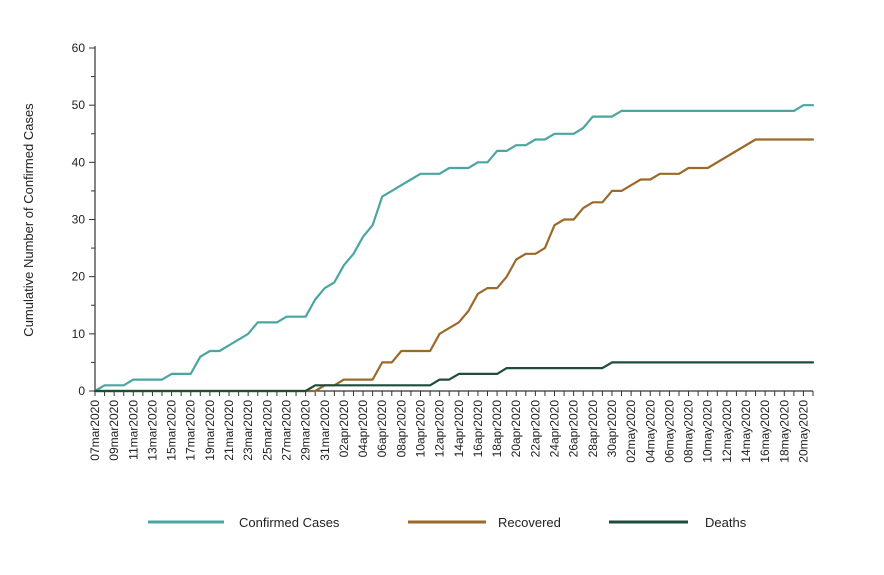  Describe the element at coordinates (555, 429) in the screenshot. I see `x-tick-label: 24apr2020` at that location.